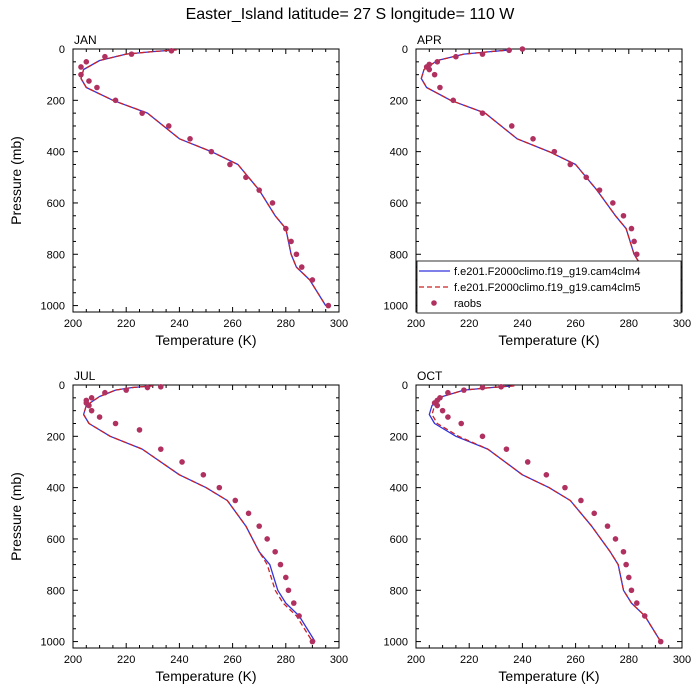  What do you see at coordinates (416, 324) in the screenshot?
I see `x-tick-label: 200` at bounding box center [416, 324].